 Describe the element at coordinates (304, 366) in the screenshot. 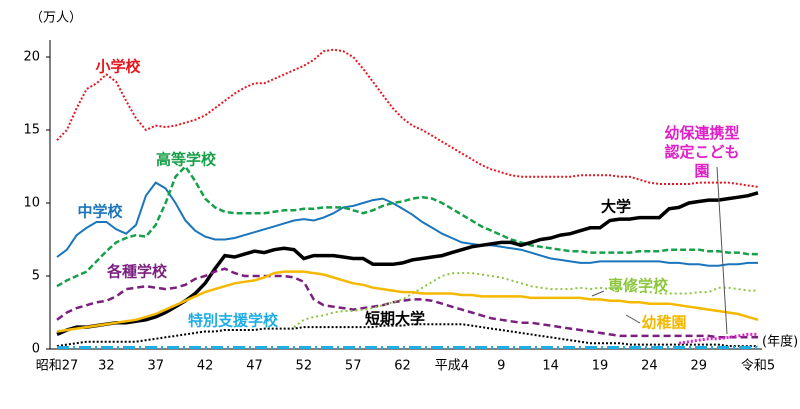

I see `x-tick-label: 52` at that location.